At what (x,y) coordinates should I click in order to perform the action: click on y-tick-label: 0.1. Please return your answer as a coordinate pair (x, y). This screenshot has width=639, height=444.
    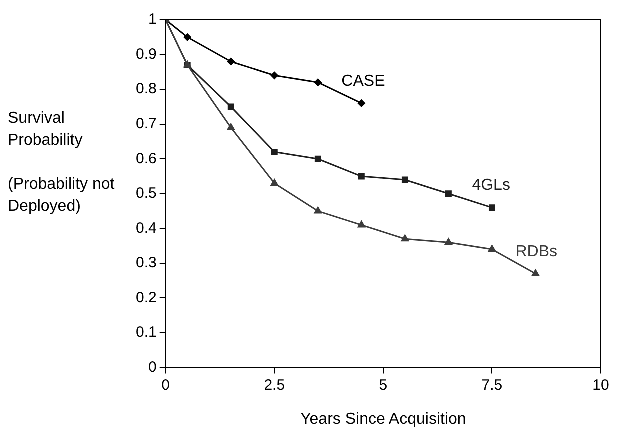
    Looking at the image, I should click on (146, 333).